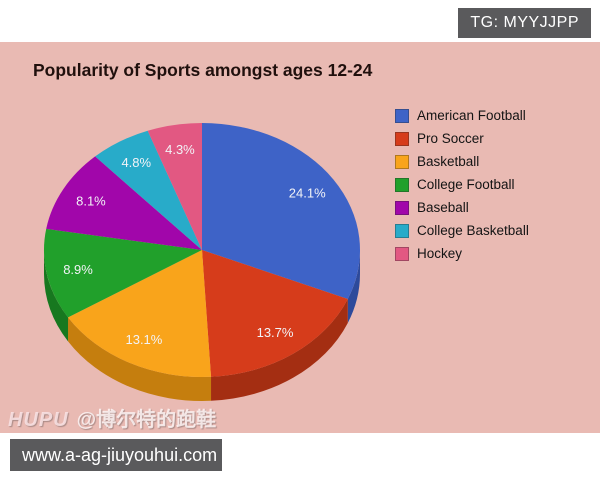 This screenshot has width=600, height=480. What do you see at coordinates (307, 193) in the screenshot?
I see `pie-slice-label: 24.1%` at bounding box center [307, 193].